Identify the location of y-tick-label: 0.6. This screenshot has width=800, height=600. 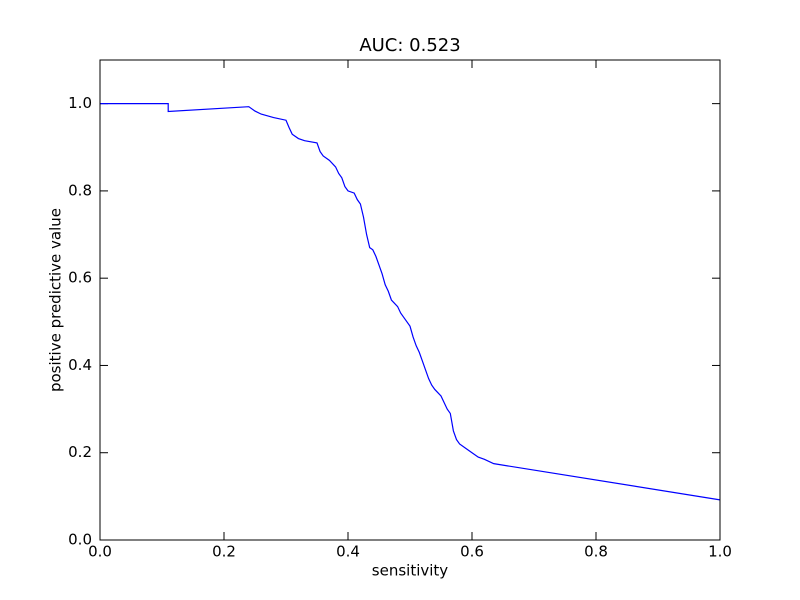
(80, 278).